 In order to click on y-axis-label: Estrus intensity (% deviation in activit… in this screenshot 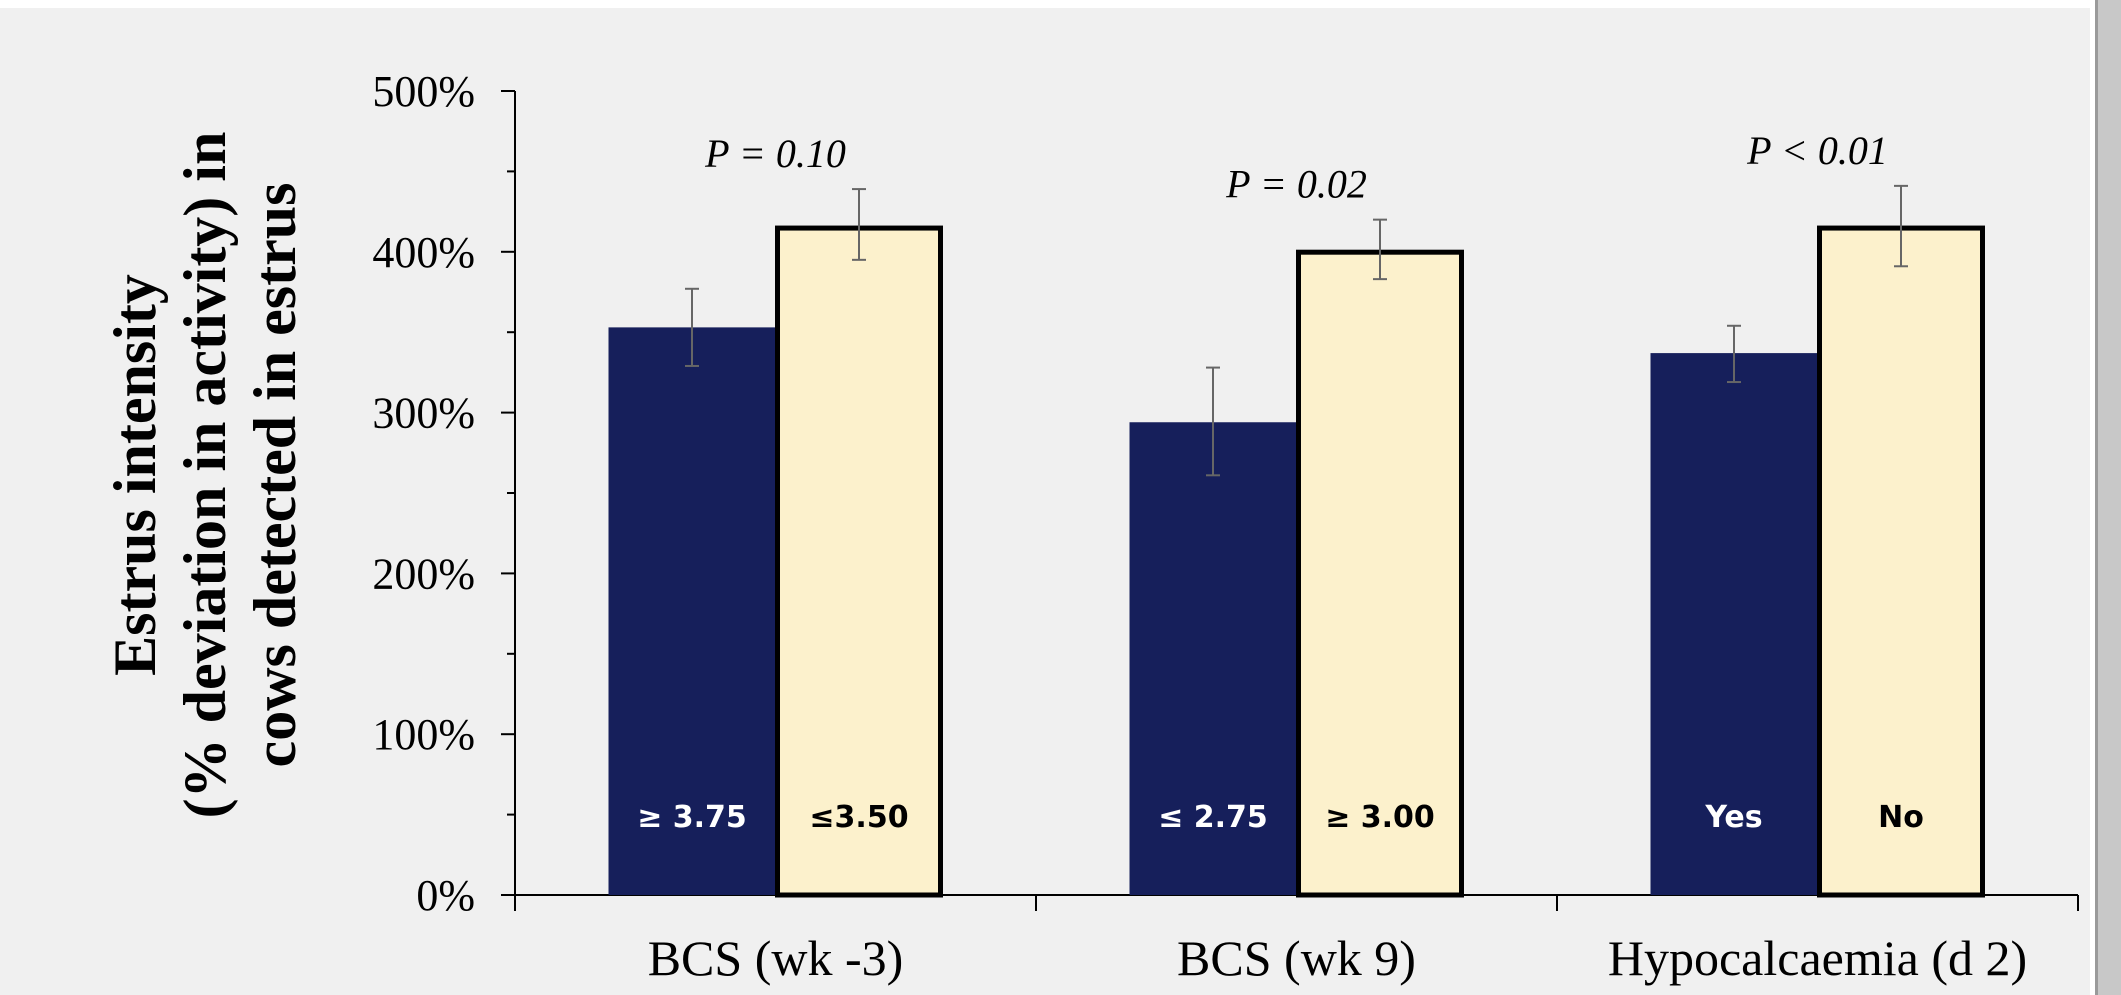, I will do `click(205, 475)`.